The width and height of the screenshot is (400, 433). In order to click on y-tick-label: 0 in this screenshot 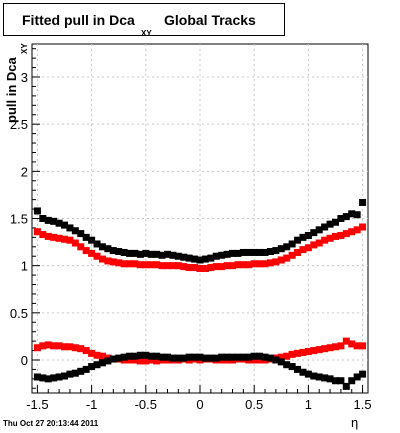, I will do `click(24, 360)`.